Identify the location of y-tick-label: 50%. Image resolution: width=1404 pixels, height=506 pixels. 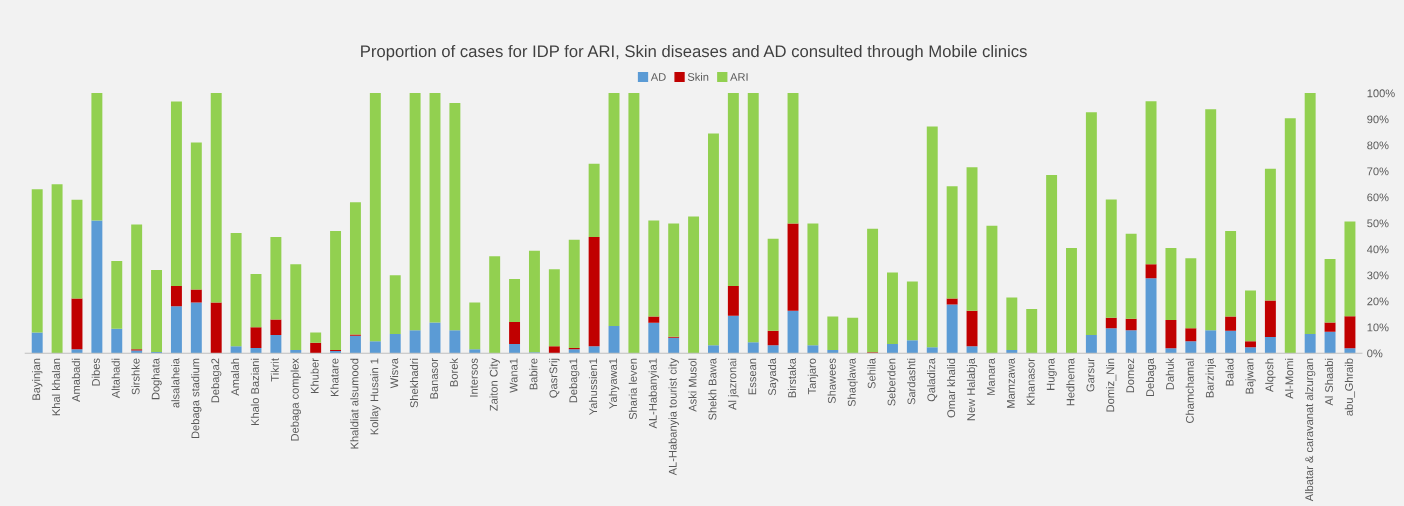
(1378, 223).